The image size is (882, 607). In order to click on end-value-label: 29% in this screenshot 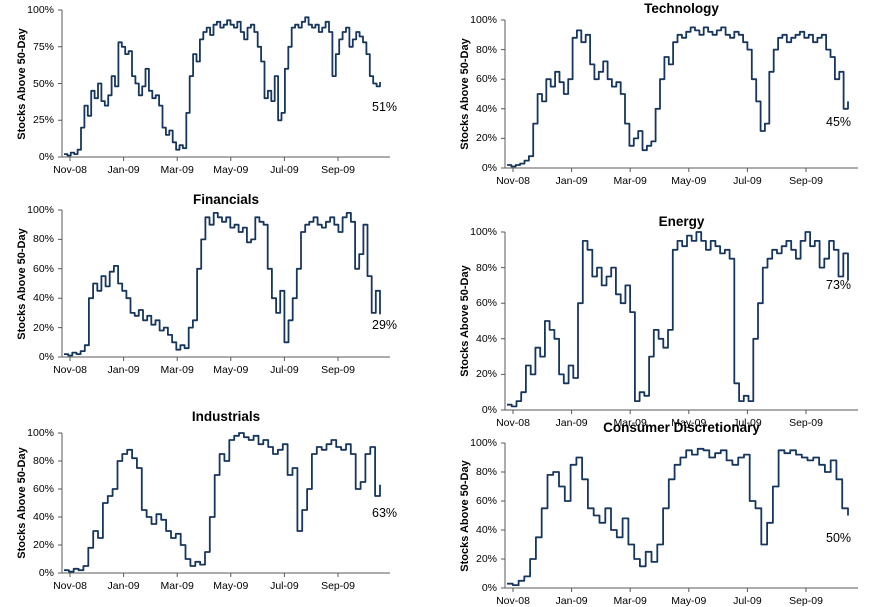, I will do `click(385, 325)`.